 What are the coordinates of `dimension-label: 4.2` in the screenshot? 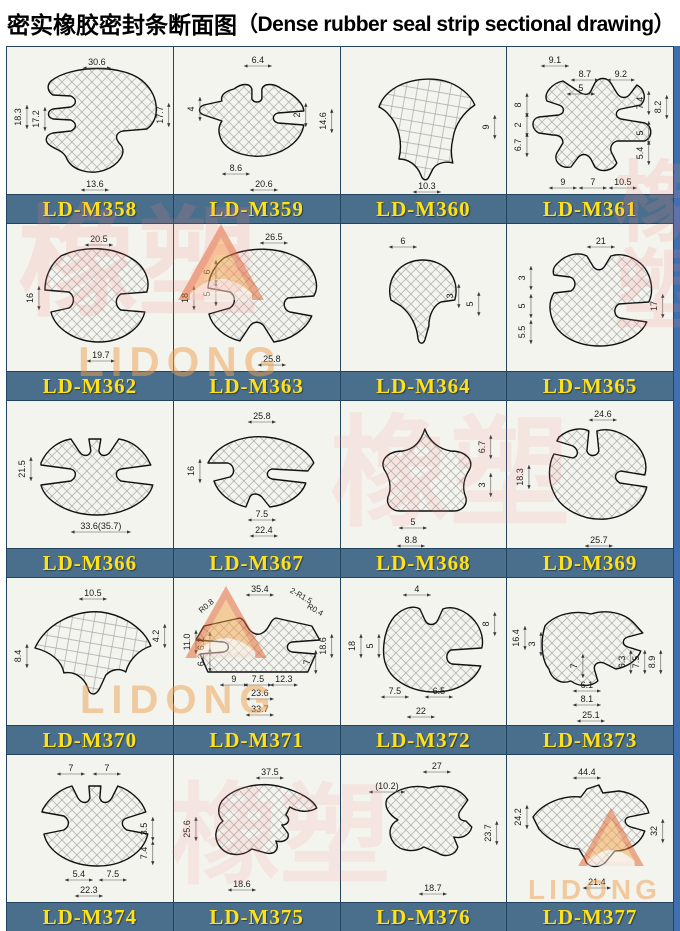 It's located at (156, 636).